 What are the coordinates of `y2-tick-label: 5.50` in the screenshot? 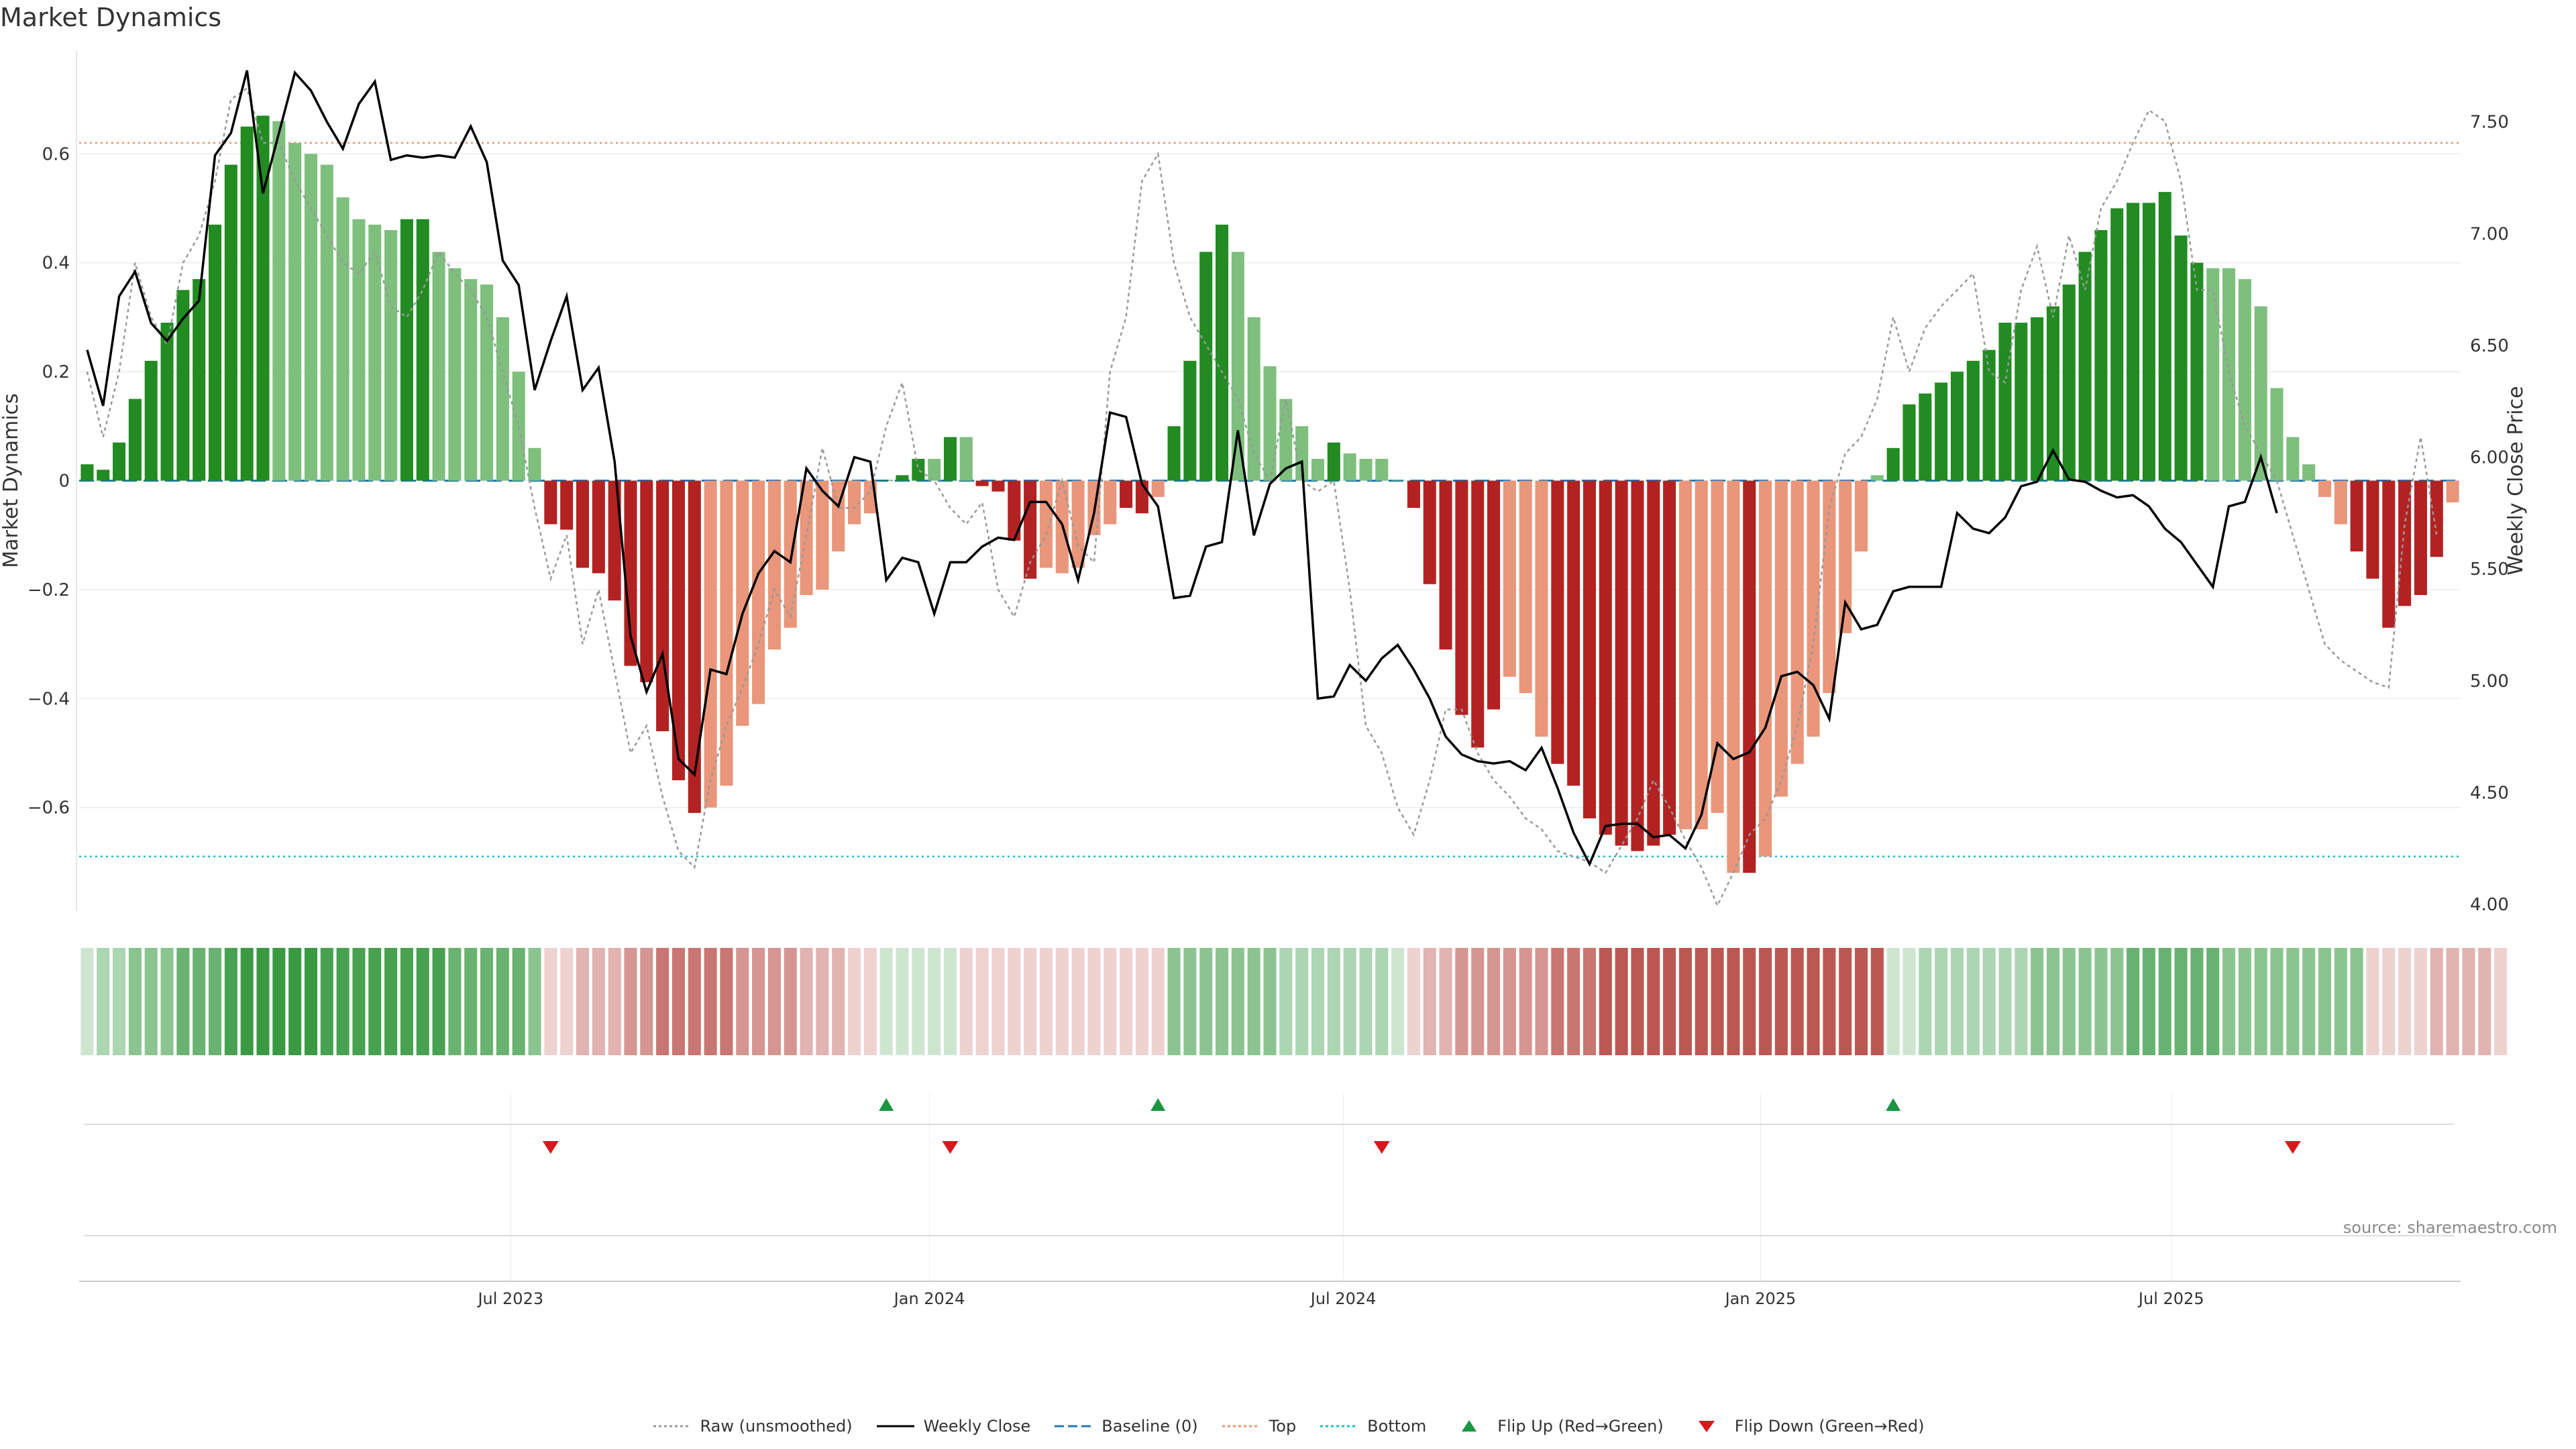 It's located at (2489, 569).